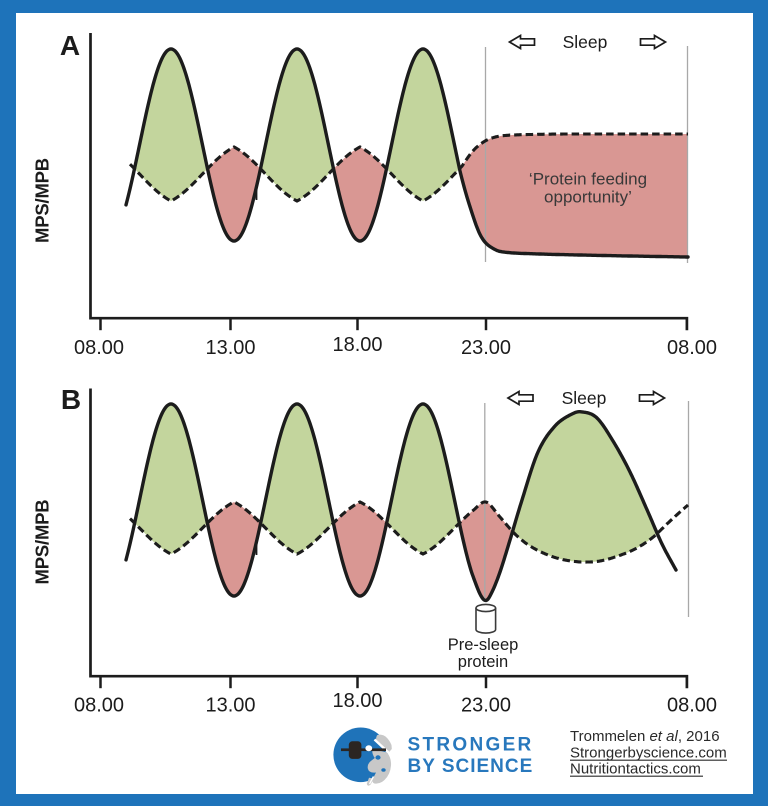 The height and width of the screenshot is (811, 768). What do you see at coordinates (471, 766) in the screenshot?
I see `svg-text: BY SCIENCE` at bounding box center [471, 766].